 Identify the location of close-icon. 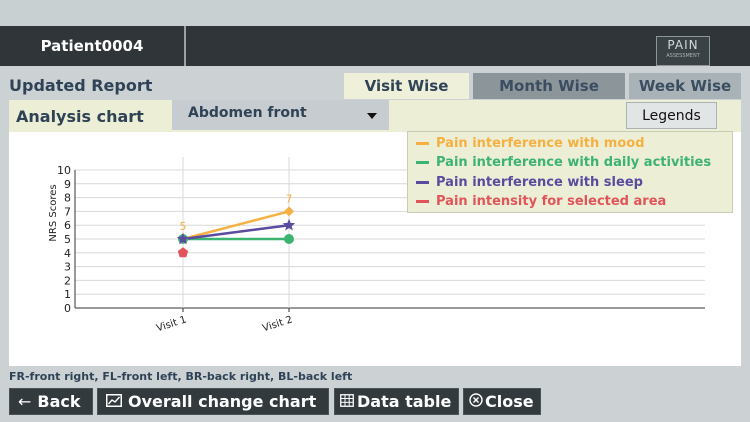
(476, 401).